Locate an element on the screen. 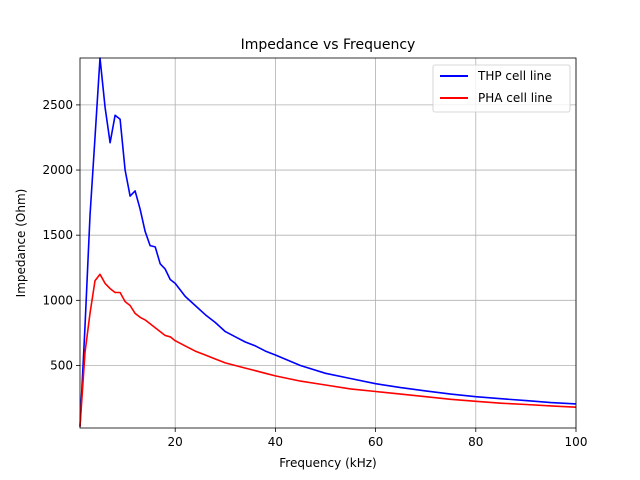  y-tick-label: 2500 is located at coordinates (57, 105).